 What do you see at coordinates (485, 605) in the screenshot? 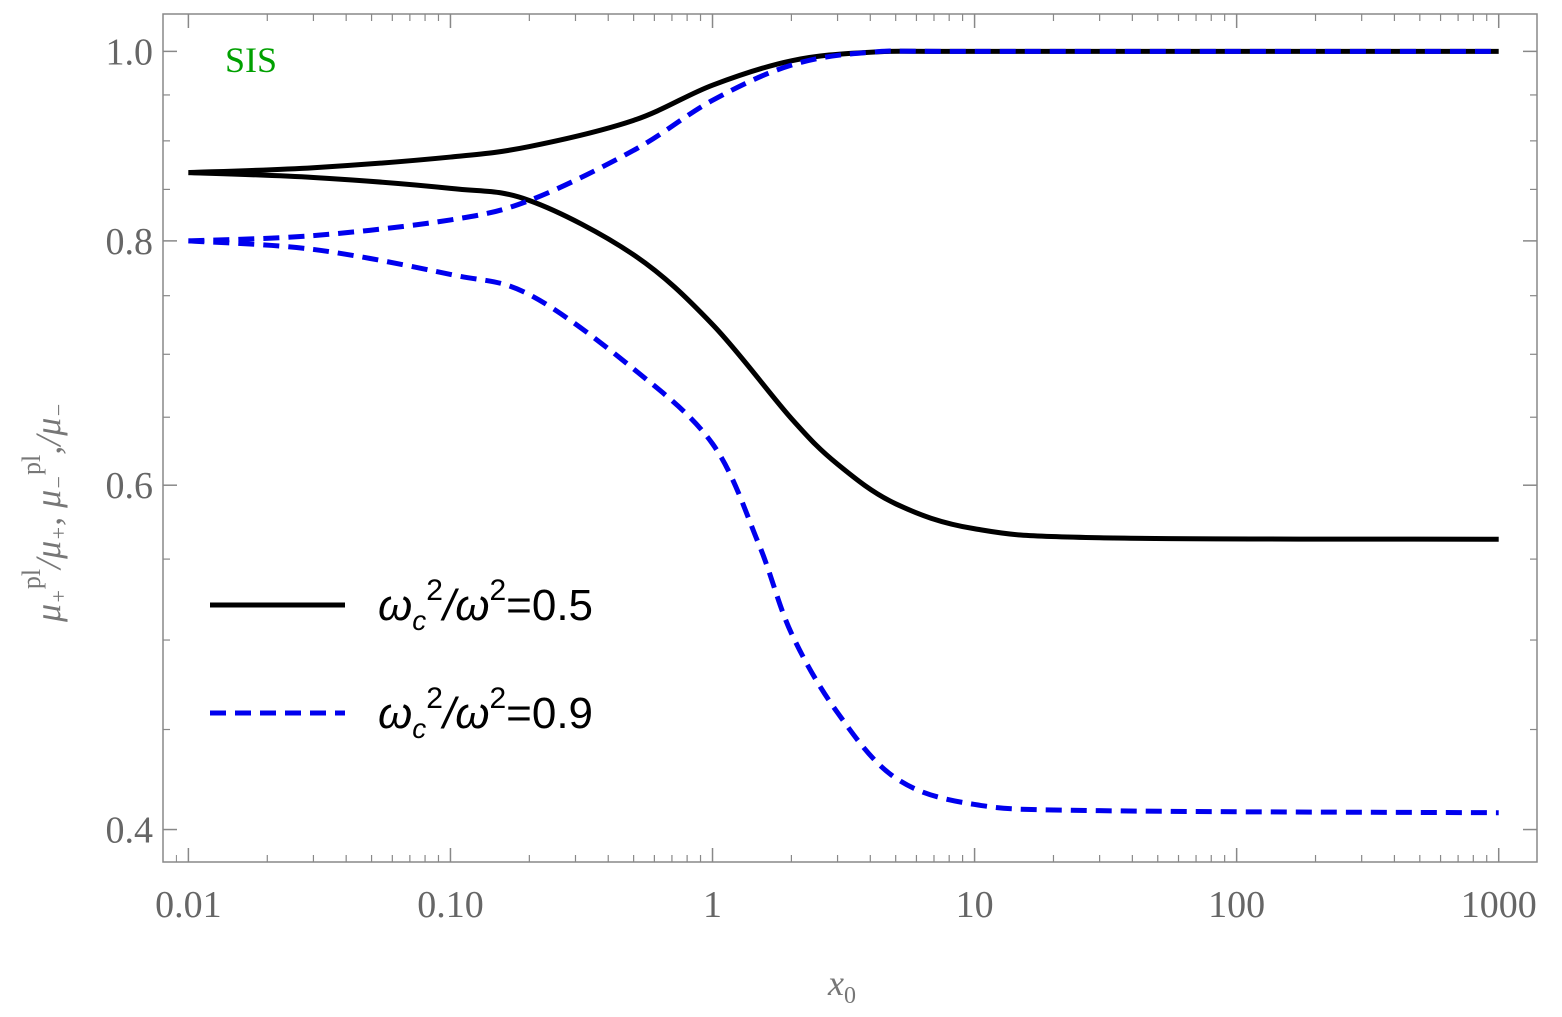
I see `legend-label-0.5: ωc2/ω2=0.5` at bounding box center [485, 605].